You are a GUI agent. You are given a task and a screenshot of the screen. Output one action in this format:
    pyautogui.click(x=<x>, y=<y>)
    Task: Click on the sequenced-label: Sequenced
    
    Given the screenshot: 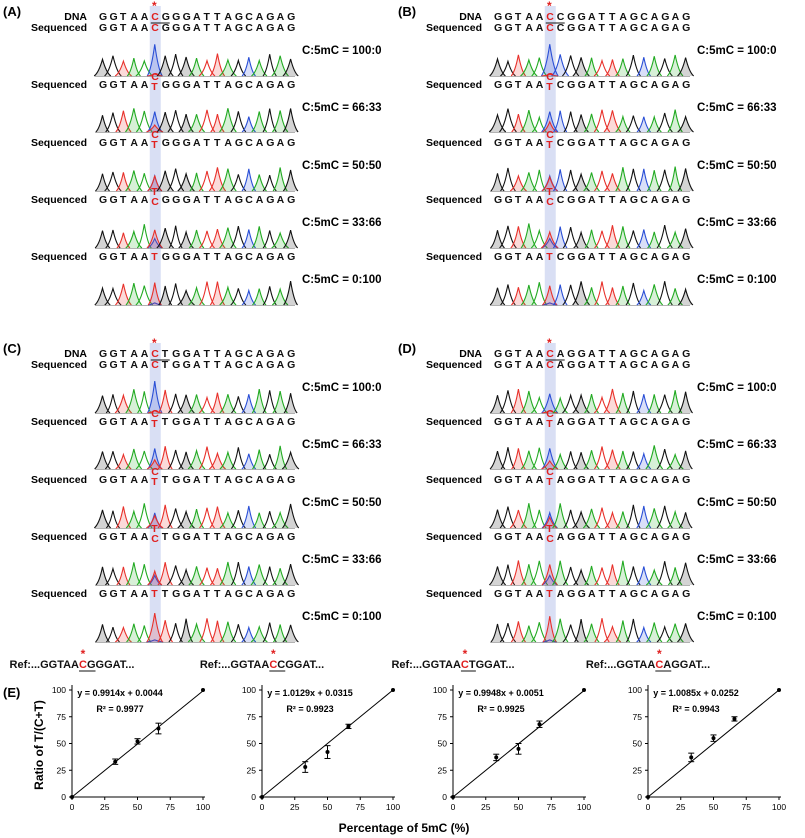 What is the action you would take?
    pyautogui.click(x=59, y=85)
    